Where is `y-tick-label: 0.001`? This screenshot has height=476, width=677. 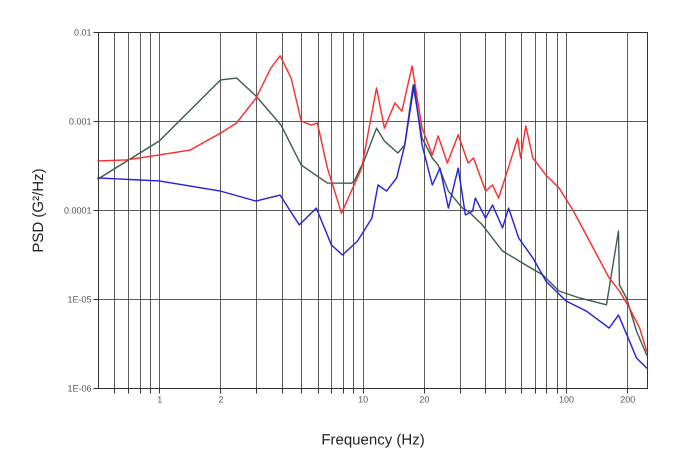 y-tick-label: 0.001 is located at coordinates (80, 121).